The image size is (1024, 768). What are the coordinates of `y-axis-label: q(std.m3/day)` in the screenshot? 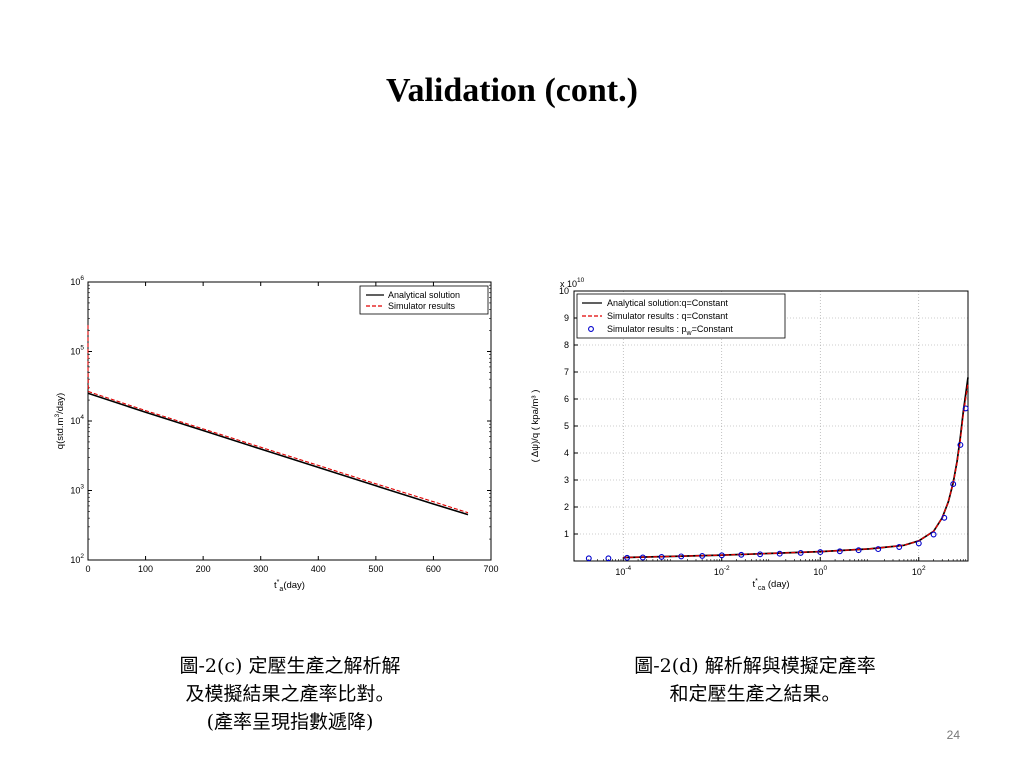 It's located at (60, 421).